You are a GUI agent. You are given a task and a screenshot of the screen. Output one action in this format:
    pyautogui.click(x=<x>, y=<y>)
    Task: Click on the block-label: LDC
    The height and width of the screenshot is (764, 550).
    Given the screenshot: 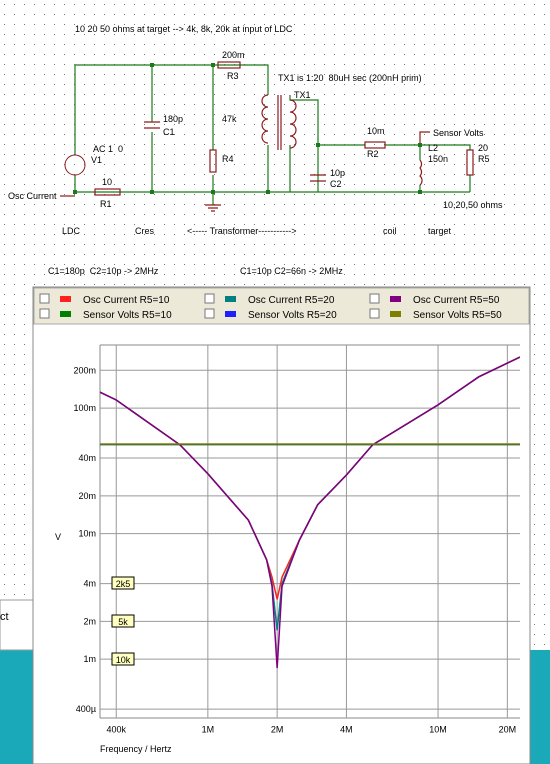 What is the action you would take?
    pyautogui.click(x=71, y=231)
    